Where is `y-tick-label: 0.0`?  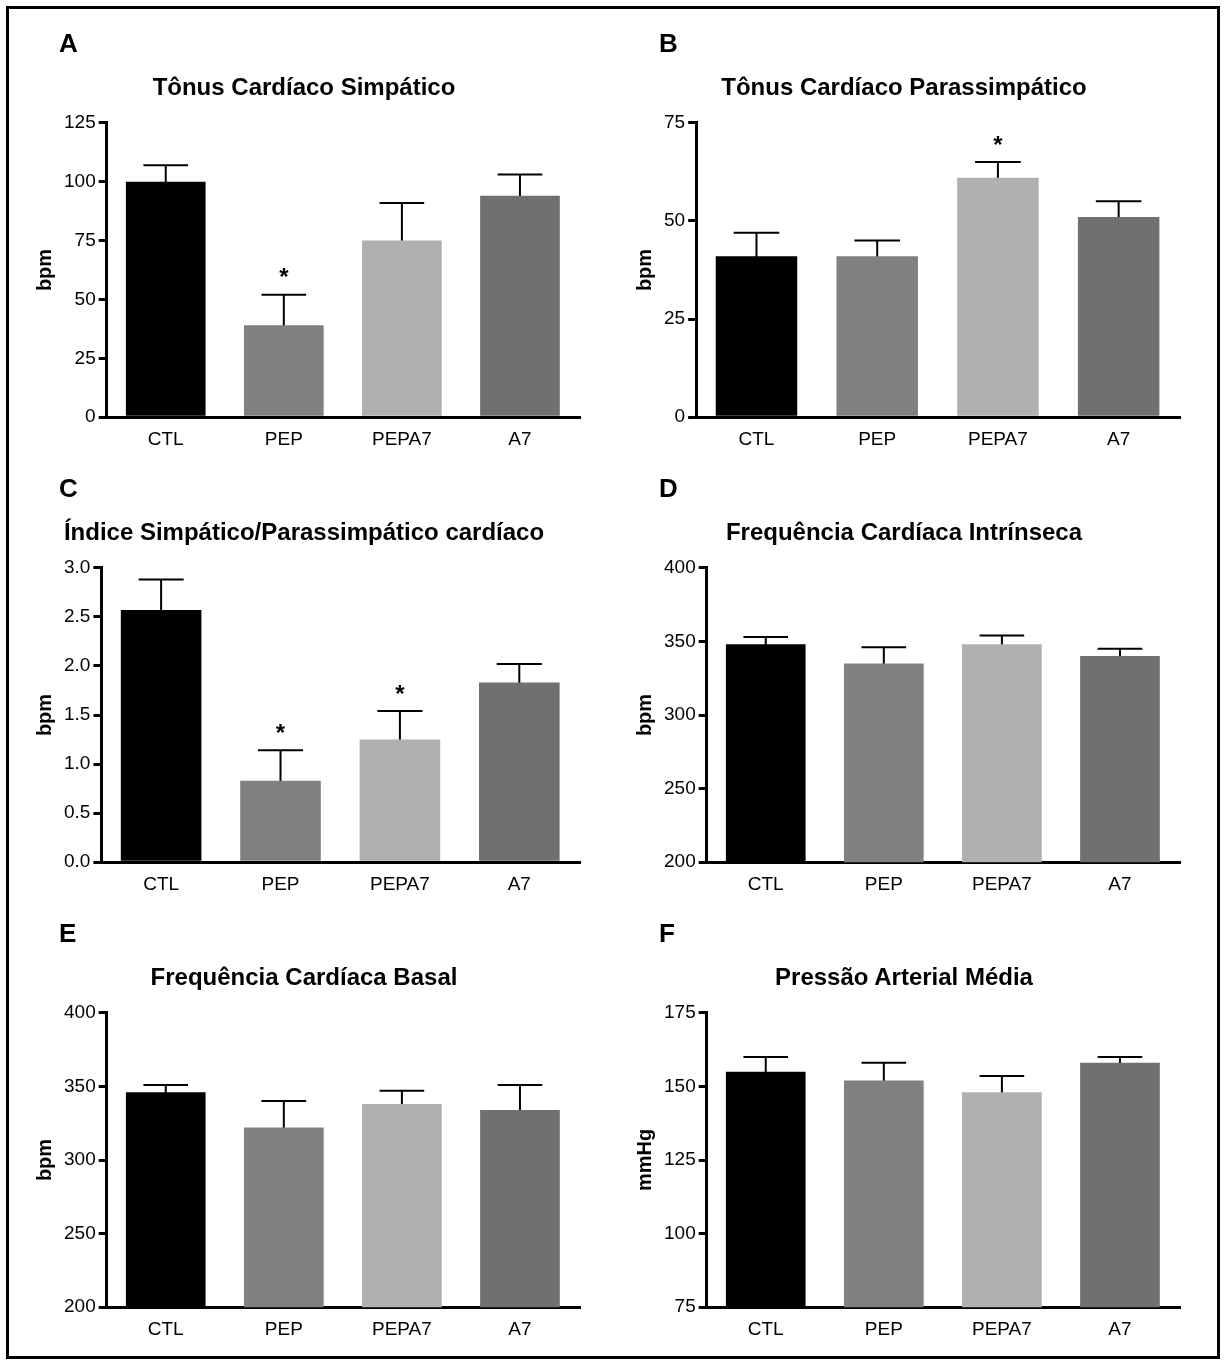
y-tick-label: 0.0 is located at coordinates (77, 861).